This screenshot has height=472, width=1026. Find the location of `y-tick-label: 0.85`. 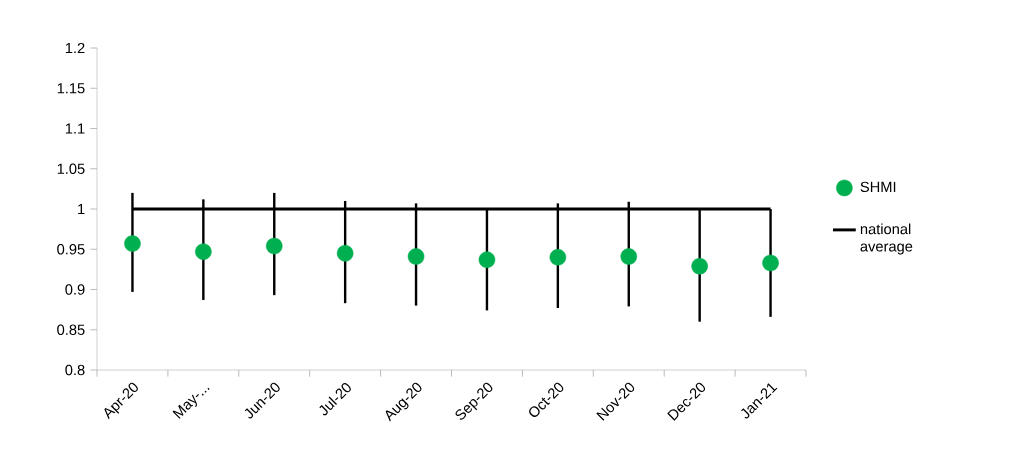

y-tick-label: 0.85 is located at coordinates (71, 329).